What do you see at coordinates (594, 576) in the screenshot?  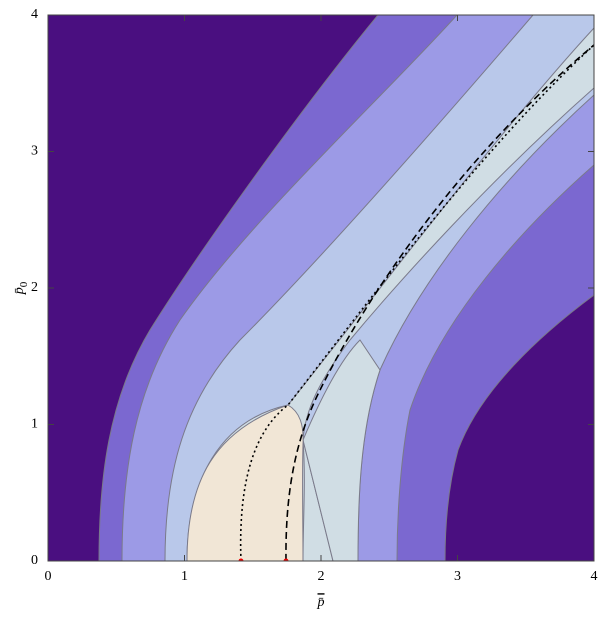 I see `x-tick-label: 4` at bounding box center [594, 576].